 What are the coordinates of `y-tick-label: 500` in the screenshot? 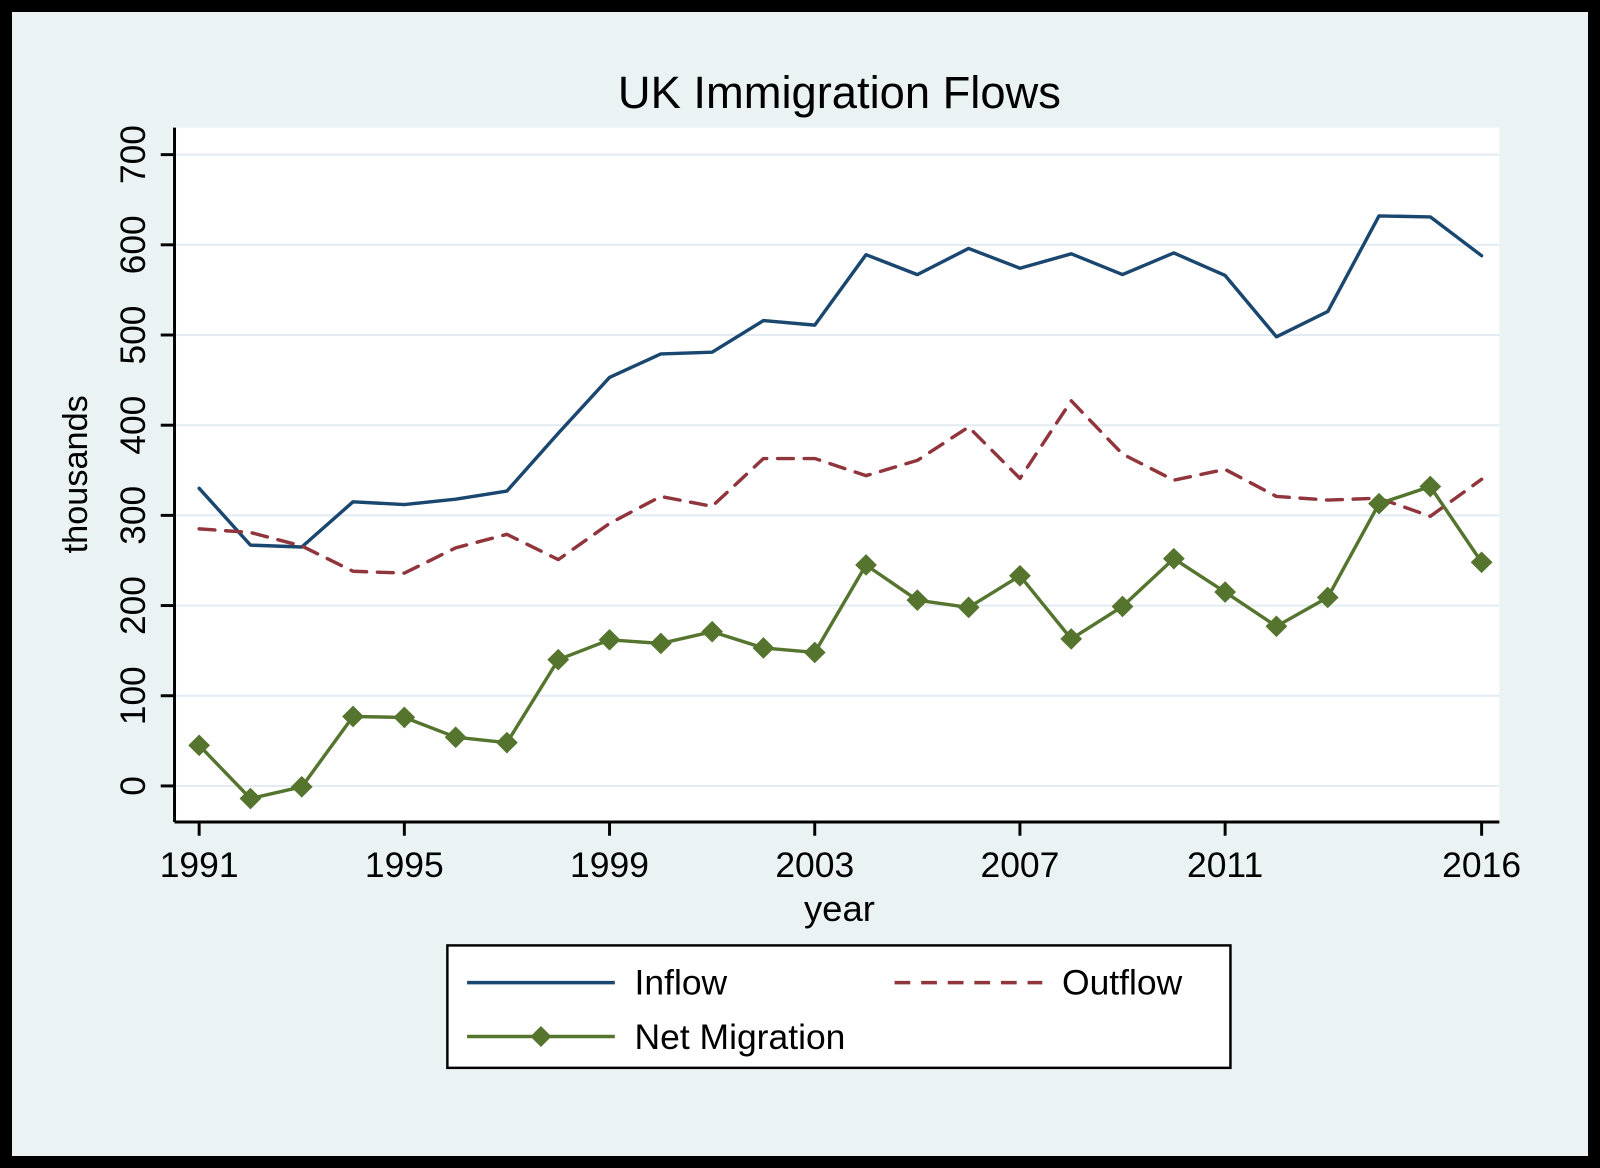 It's located at (133, 335).